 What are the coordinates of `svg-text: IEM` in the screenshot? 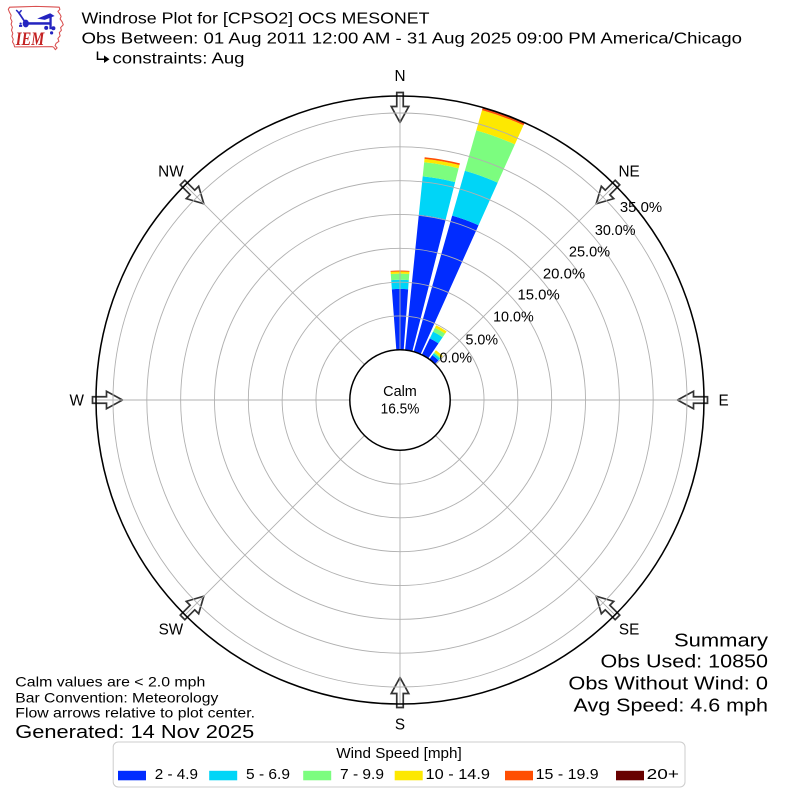 It's located at (30, 40).